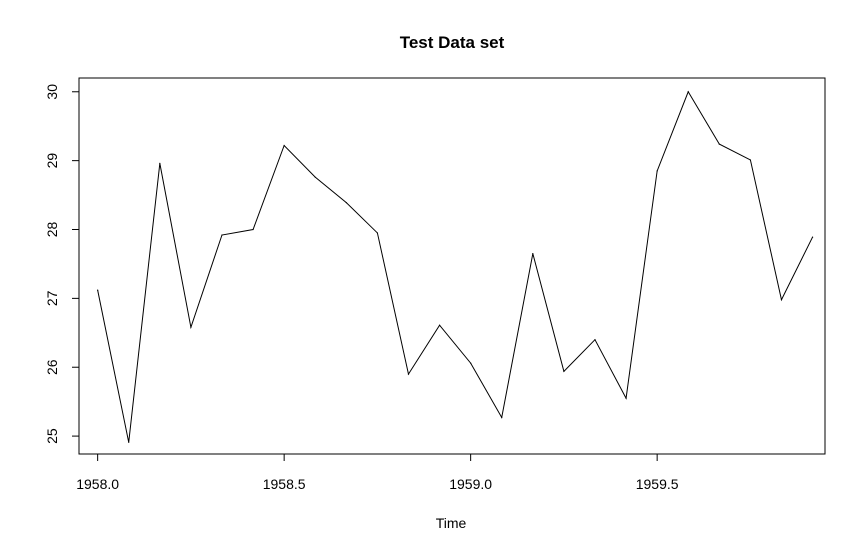  I want to click on x-tick-label: 1959.5, so click(657, 484).